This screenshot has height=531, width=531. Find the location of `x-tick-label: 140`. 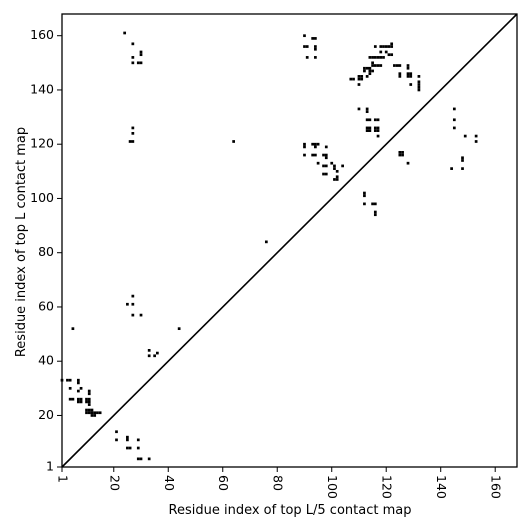

x-tick-label: 140 is located at coordinates (441, 487).